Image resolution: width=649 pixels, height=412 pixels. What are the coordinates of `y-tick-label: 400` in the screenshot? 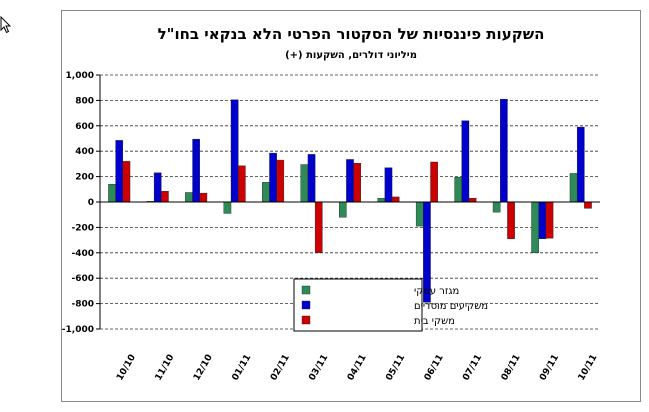 It's located at (84, 152).